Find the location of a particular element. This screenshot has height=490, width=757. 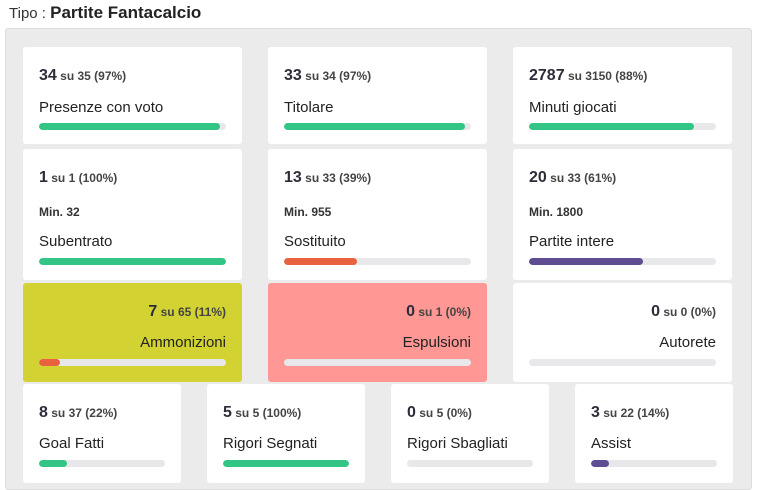

card-titolare: 33 su 34 (97%) Titolare is located at coordinates (377, 95).